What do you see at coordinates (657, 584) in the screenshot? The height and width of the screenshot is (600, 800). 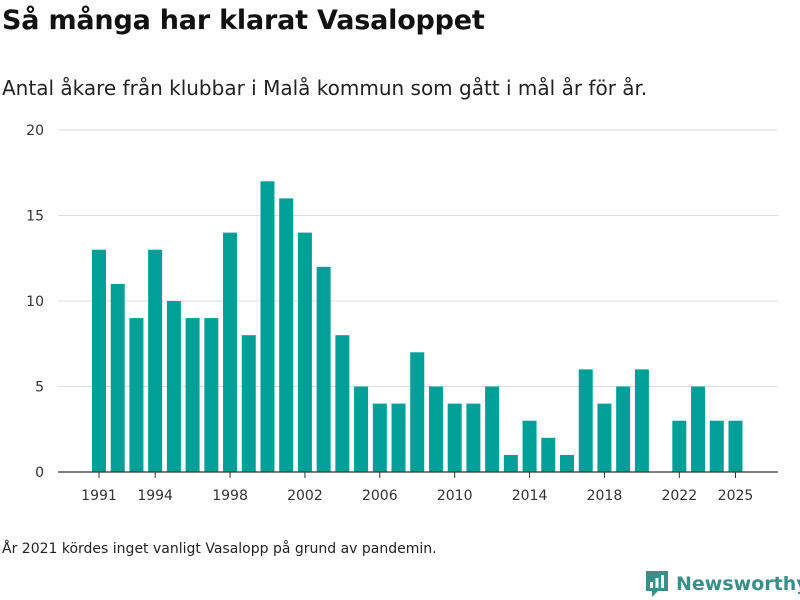 I see `newsworthy-logo-icon` at bounding box center [657, 584].